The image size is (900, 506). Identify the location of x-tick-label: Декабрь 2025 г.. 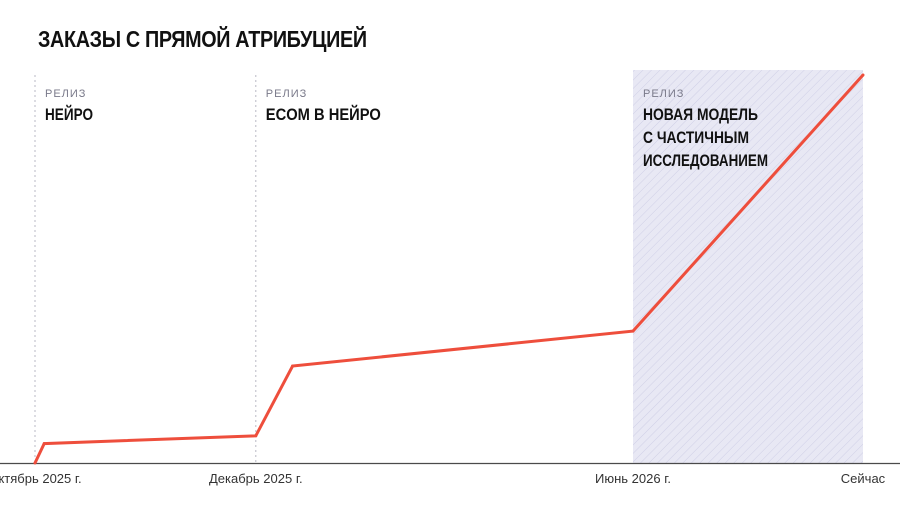
(256, 478).